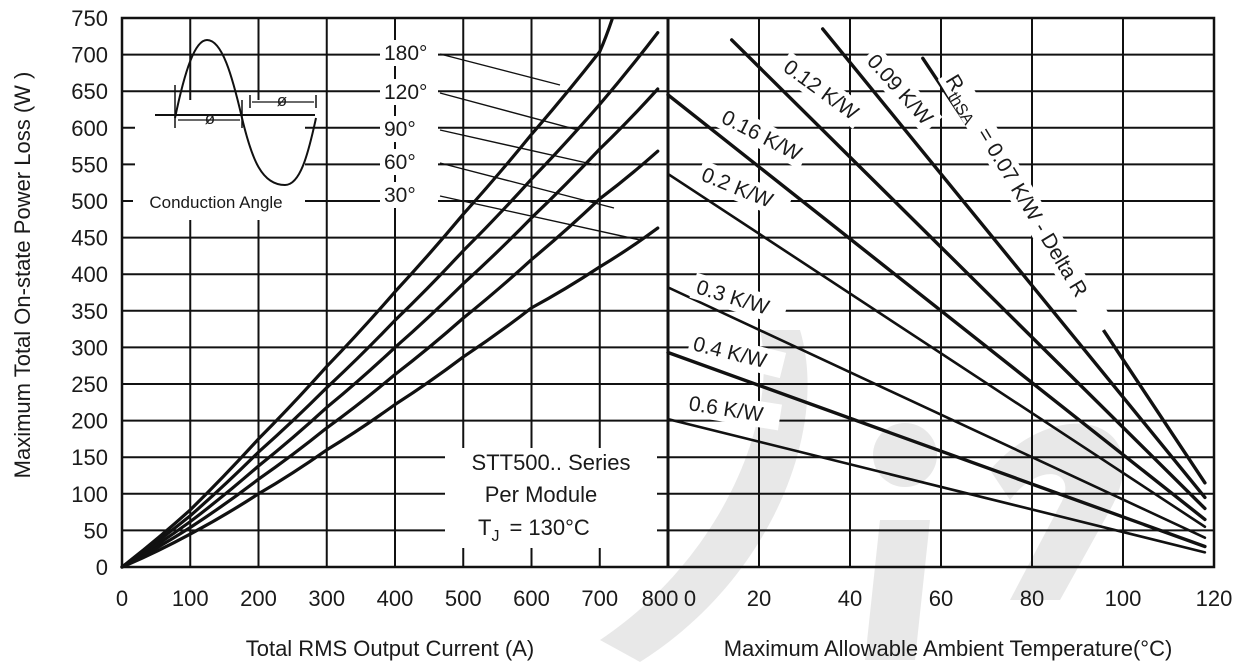 This screenshot has width=1242, height=665. I want to click on angle-label: 30°, so click(400, 195).